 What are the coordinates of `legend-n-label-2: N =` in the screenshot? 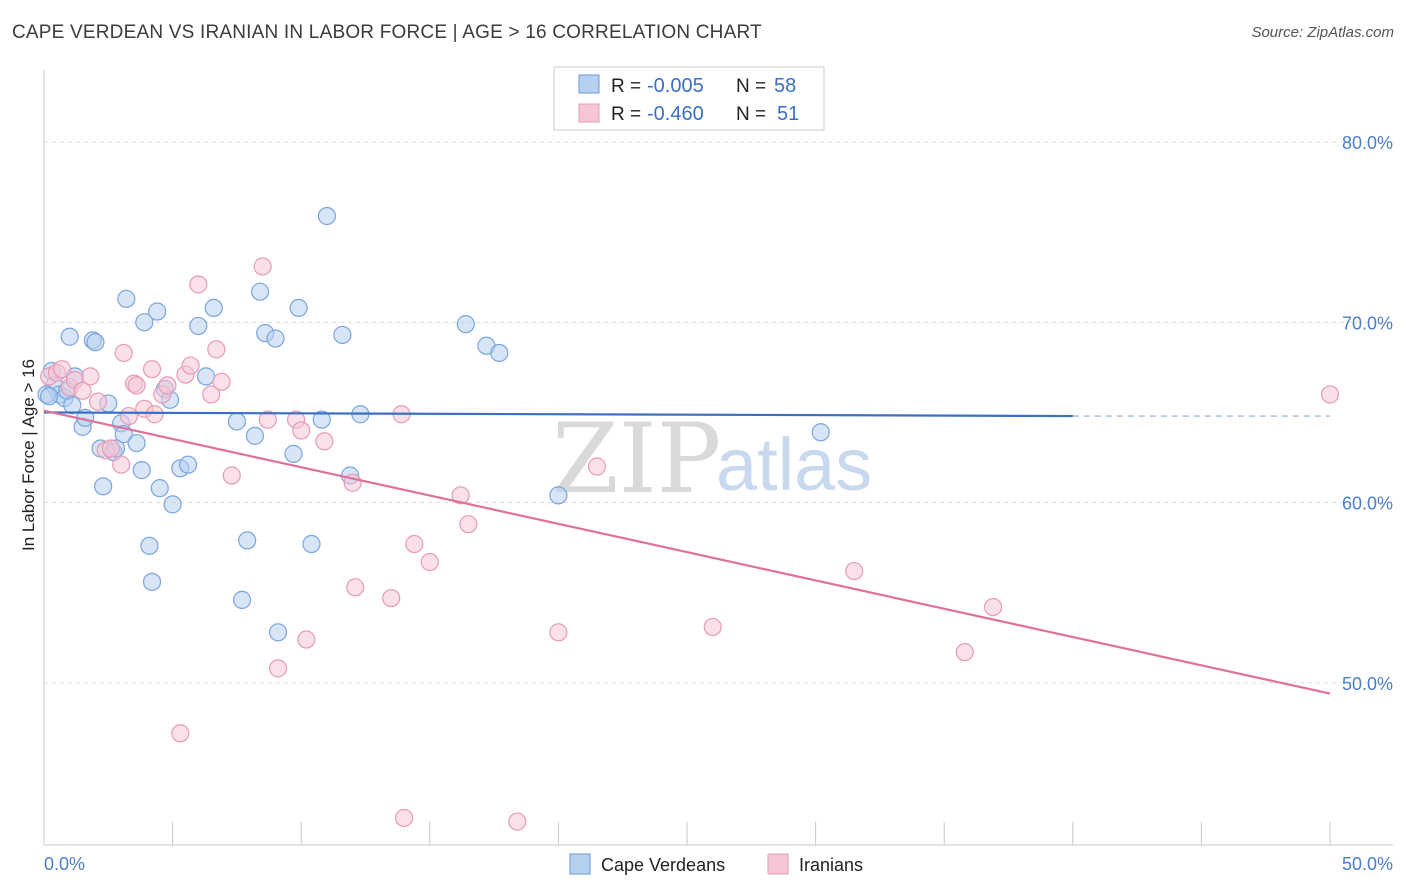 It's located at (751, 114).